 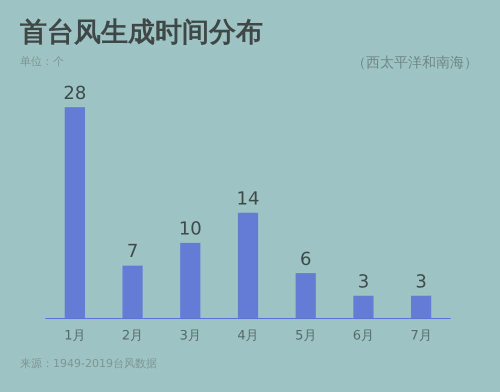 I want to click on x-tick-label: 7月, so click(x=421, y=336).